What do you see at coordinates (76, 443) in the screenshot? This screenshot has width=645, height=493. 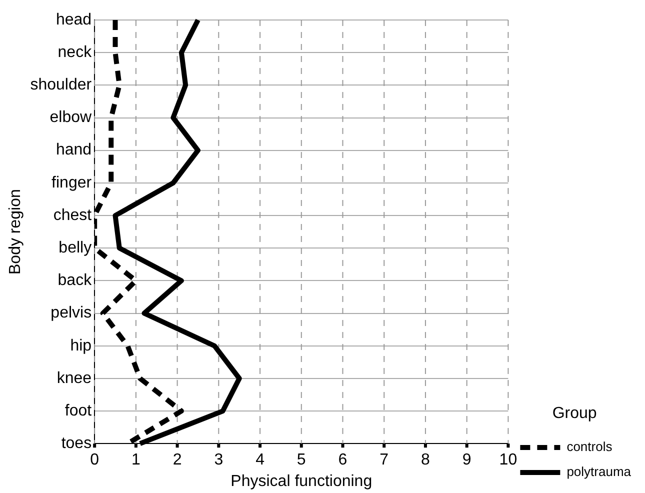 I see `y-tick-label: toes` at bounding box center [76, 443].